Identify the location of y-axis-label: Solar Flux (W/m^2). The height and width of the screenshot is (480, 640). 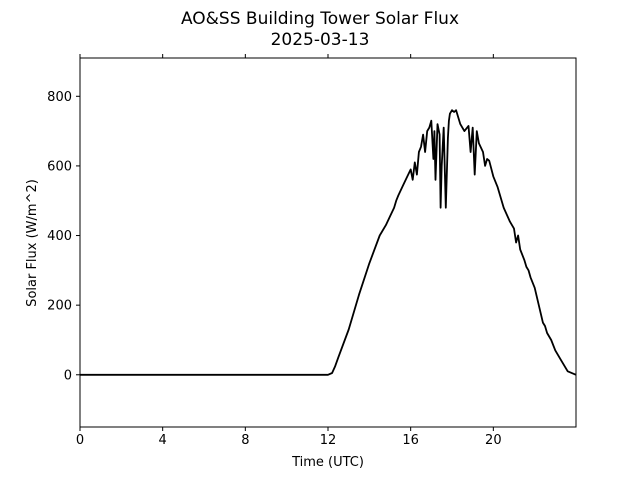
(32, 243).